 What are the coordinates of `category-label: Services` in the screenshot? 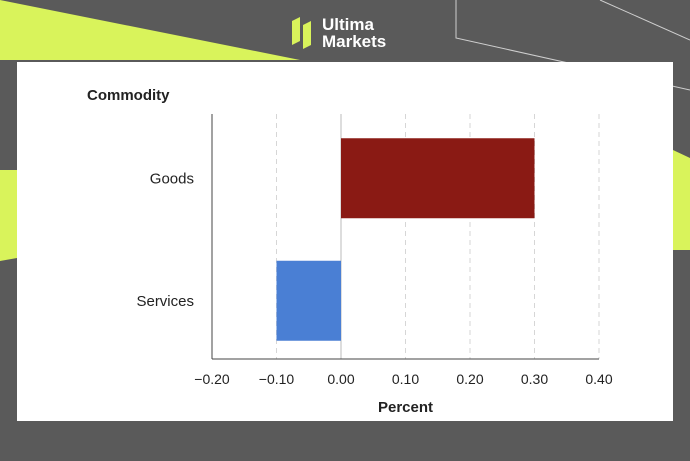 It's located at (165, 301).